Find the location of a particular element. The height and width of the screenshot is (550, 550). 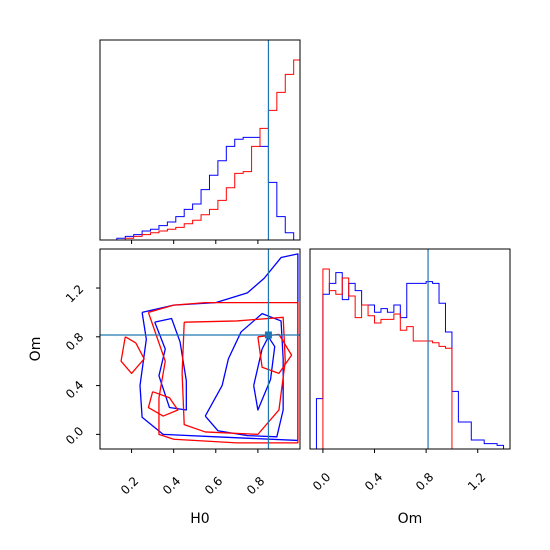

joint-panel-frame is located at coordinates (200, 349).